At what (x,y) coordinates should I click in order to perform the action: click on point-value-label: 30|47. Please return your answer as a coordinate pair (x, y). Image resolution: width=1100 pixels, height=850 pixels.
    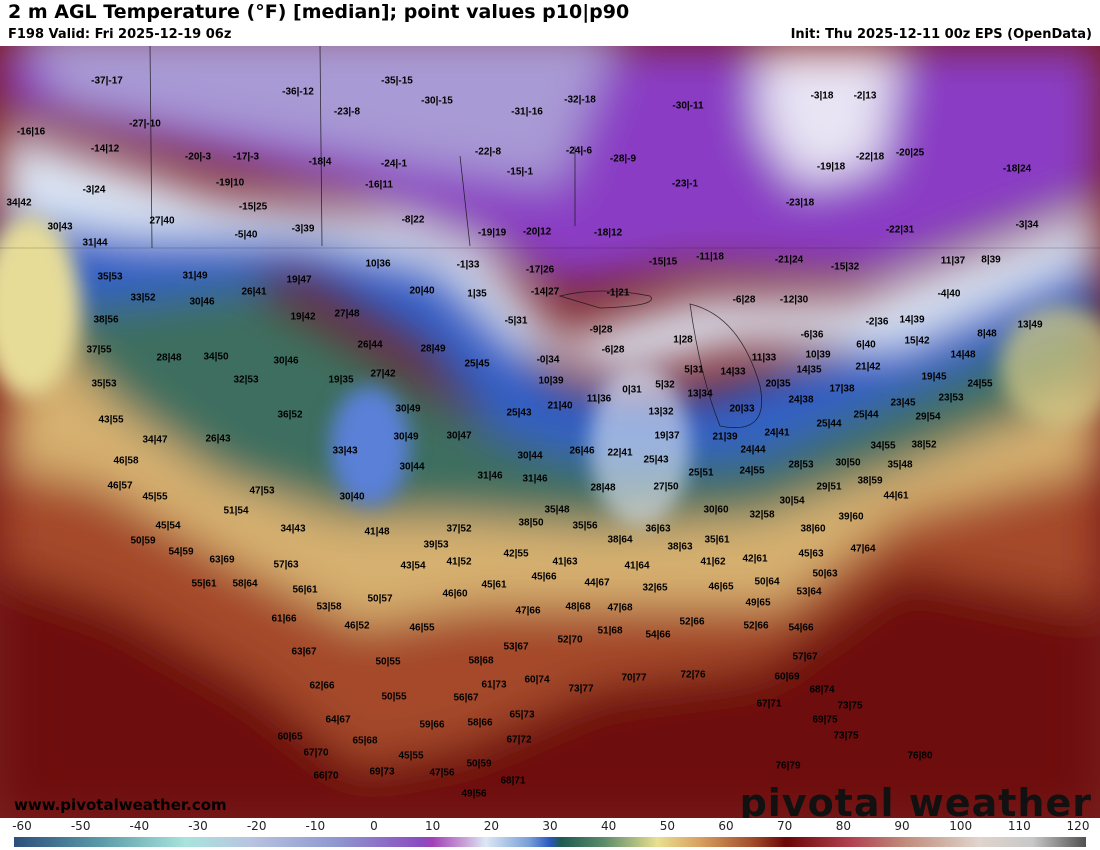
    Looking at the image, I should click on (459, 436).